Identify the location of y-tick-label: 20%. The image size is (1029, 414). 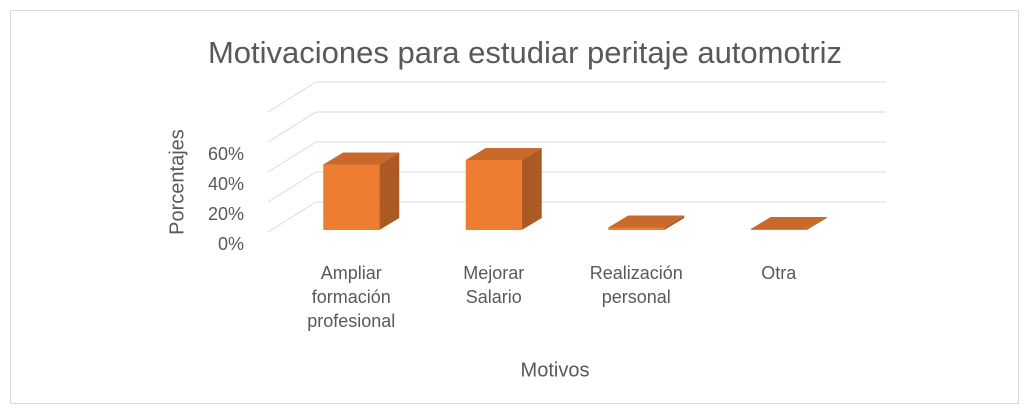
(226, 214).